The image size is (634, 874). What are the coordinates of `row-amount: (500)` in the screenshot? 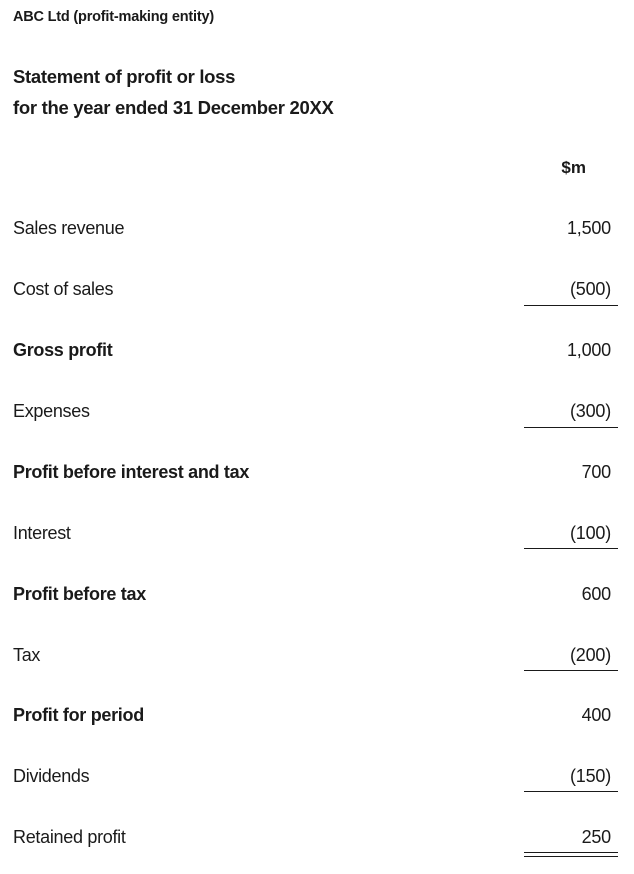 It's located at (590, 289).